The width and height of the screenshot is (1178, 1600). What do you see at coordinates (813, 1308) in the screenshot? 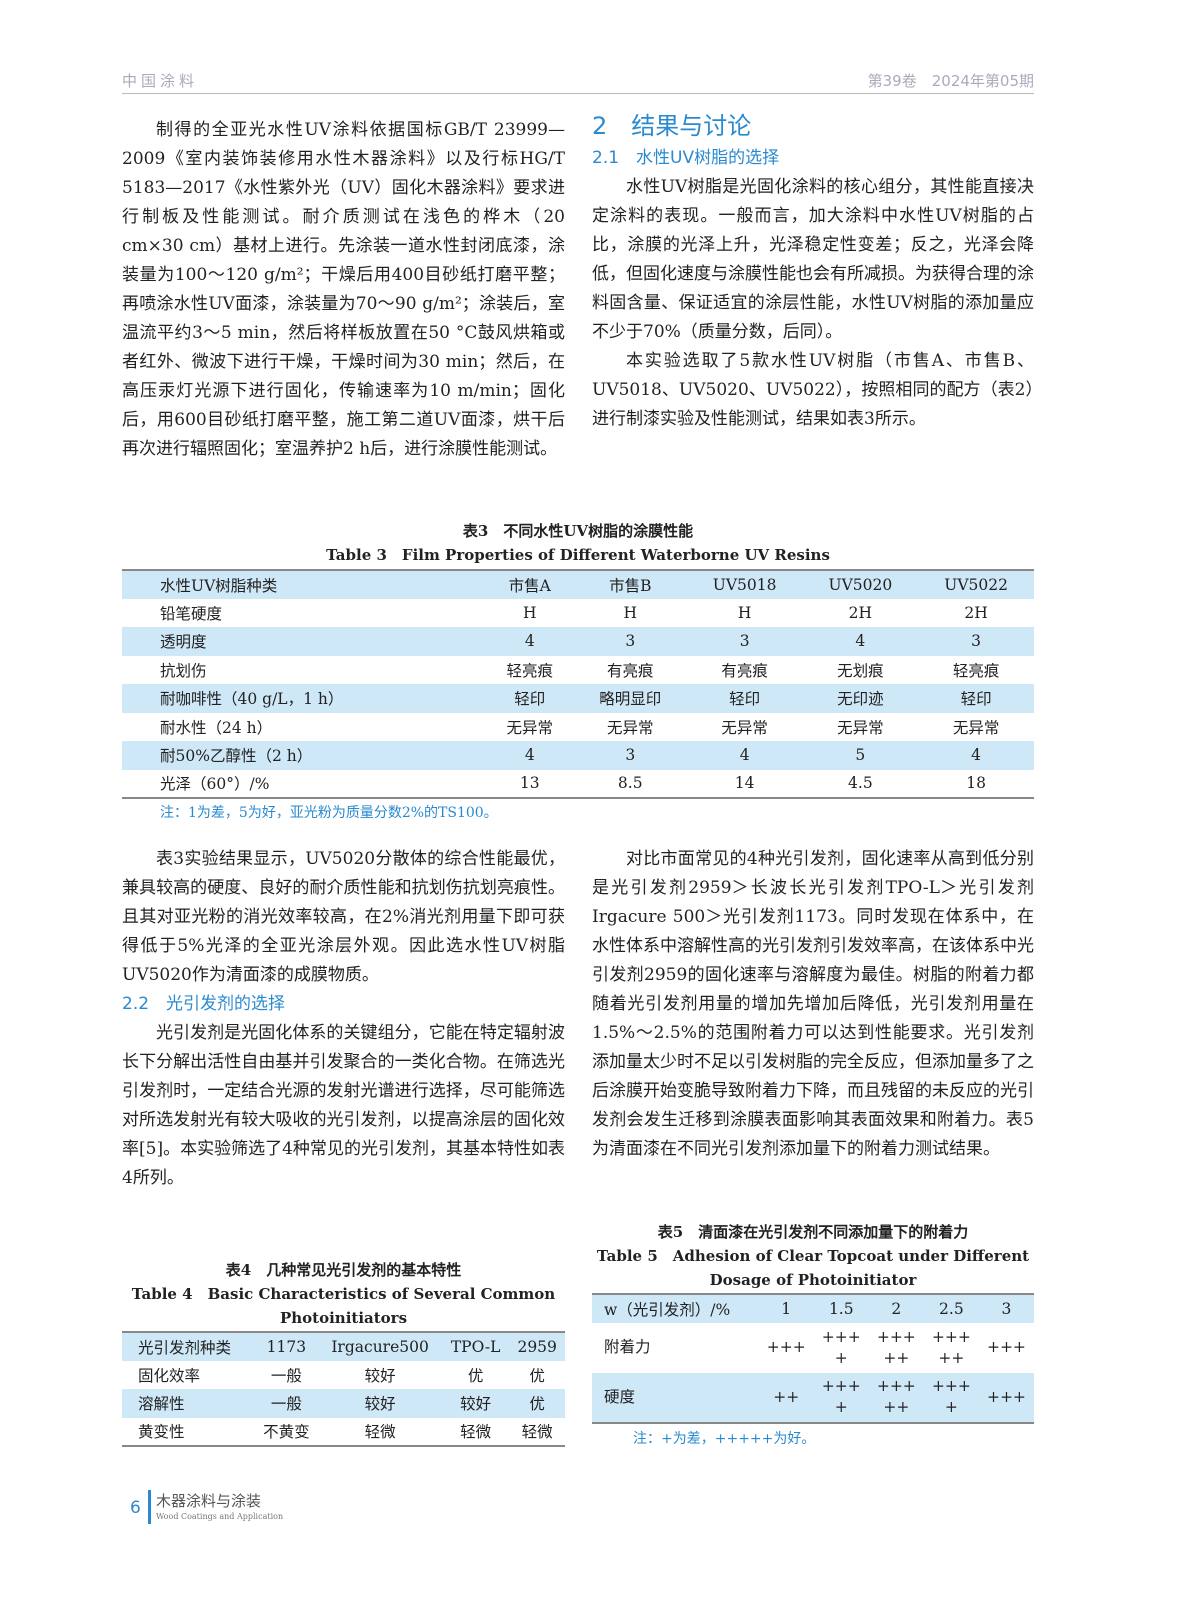
I see `table-header-row: w（光引发剂）/% 1 1.5 2 2.5 3` at bounding box center [813, 1308].